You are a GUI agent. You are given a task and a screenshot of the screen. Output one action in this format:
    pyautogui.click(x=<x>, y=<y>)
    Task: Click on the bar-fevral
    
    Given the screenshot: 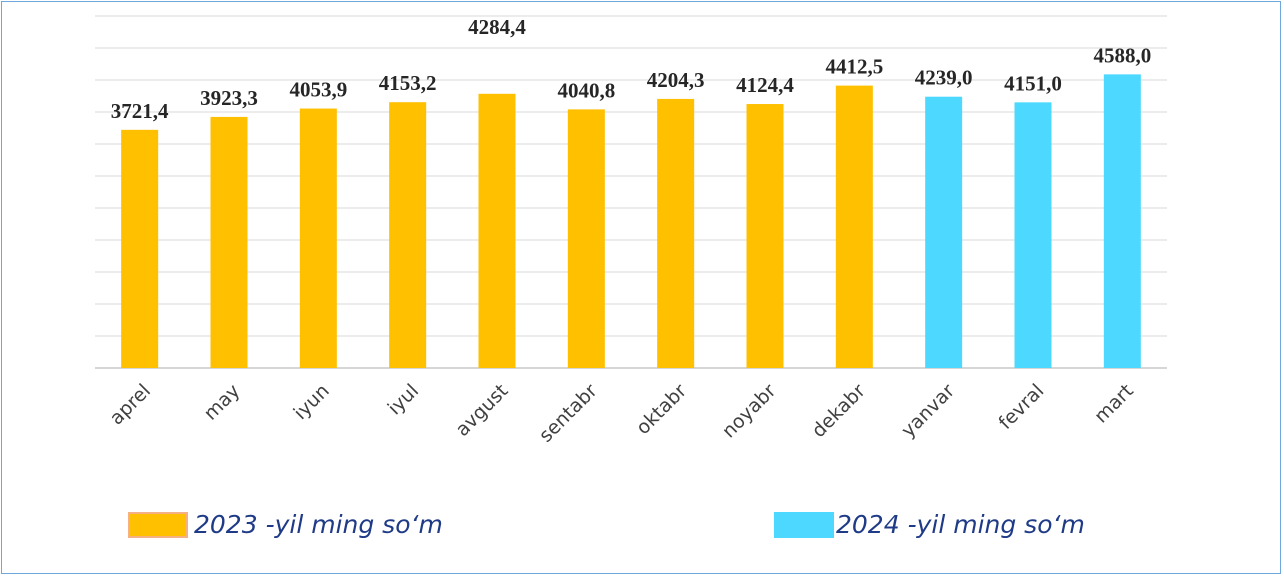 What is the action you would take?
    pyautogui.click(x=1033, y=235)
    